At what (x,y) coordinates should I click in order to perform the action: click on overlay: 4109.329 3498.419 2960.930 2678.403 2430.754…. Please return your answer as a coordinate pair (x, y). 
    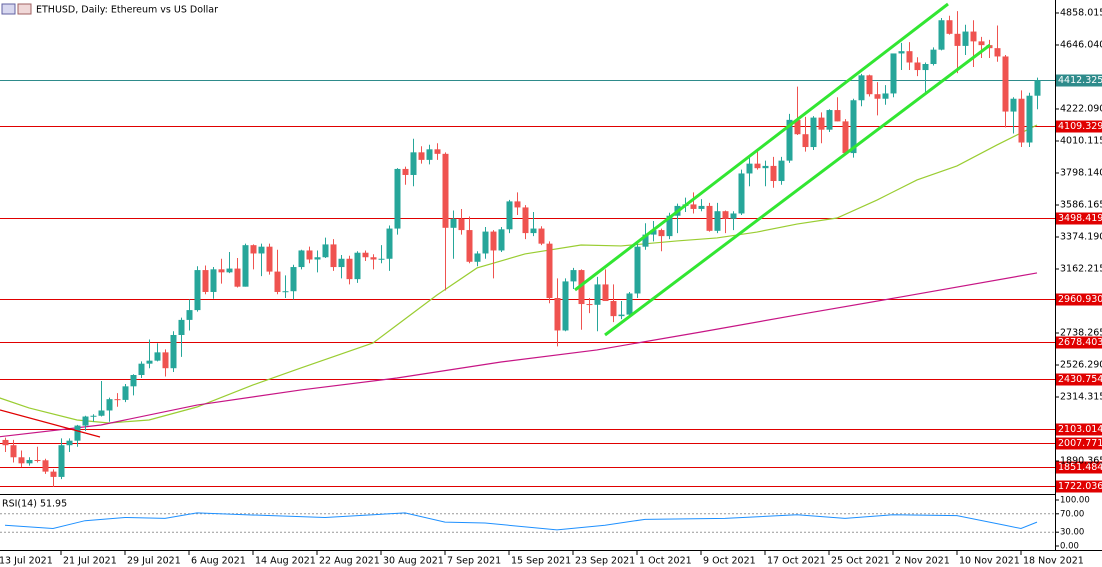
    Looking at the image, I should click on (1079, 283).